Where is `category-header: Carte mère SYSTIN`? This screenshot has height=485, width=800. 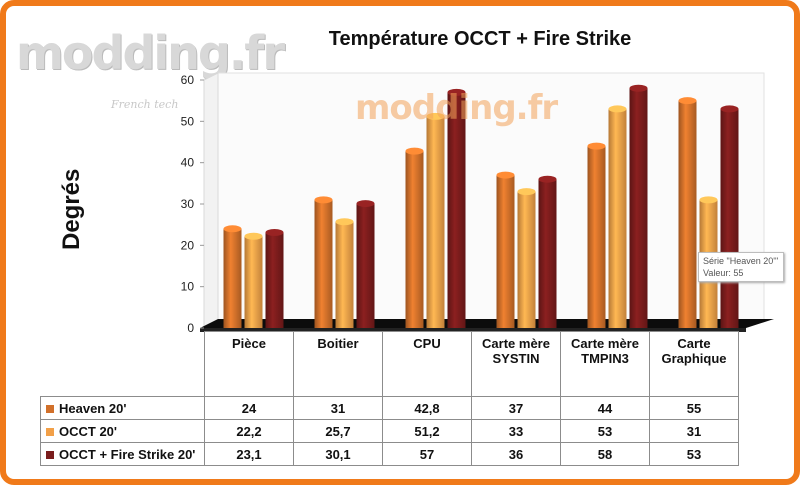
category-header: Carte mère SYSTIN is located at coordinates (516, 364).